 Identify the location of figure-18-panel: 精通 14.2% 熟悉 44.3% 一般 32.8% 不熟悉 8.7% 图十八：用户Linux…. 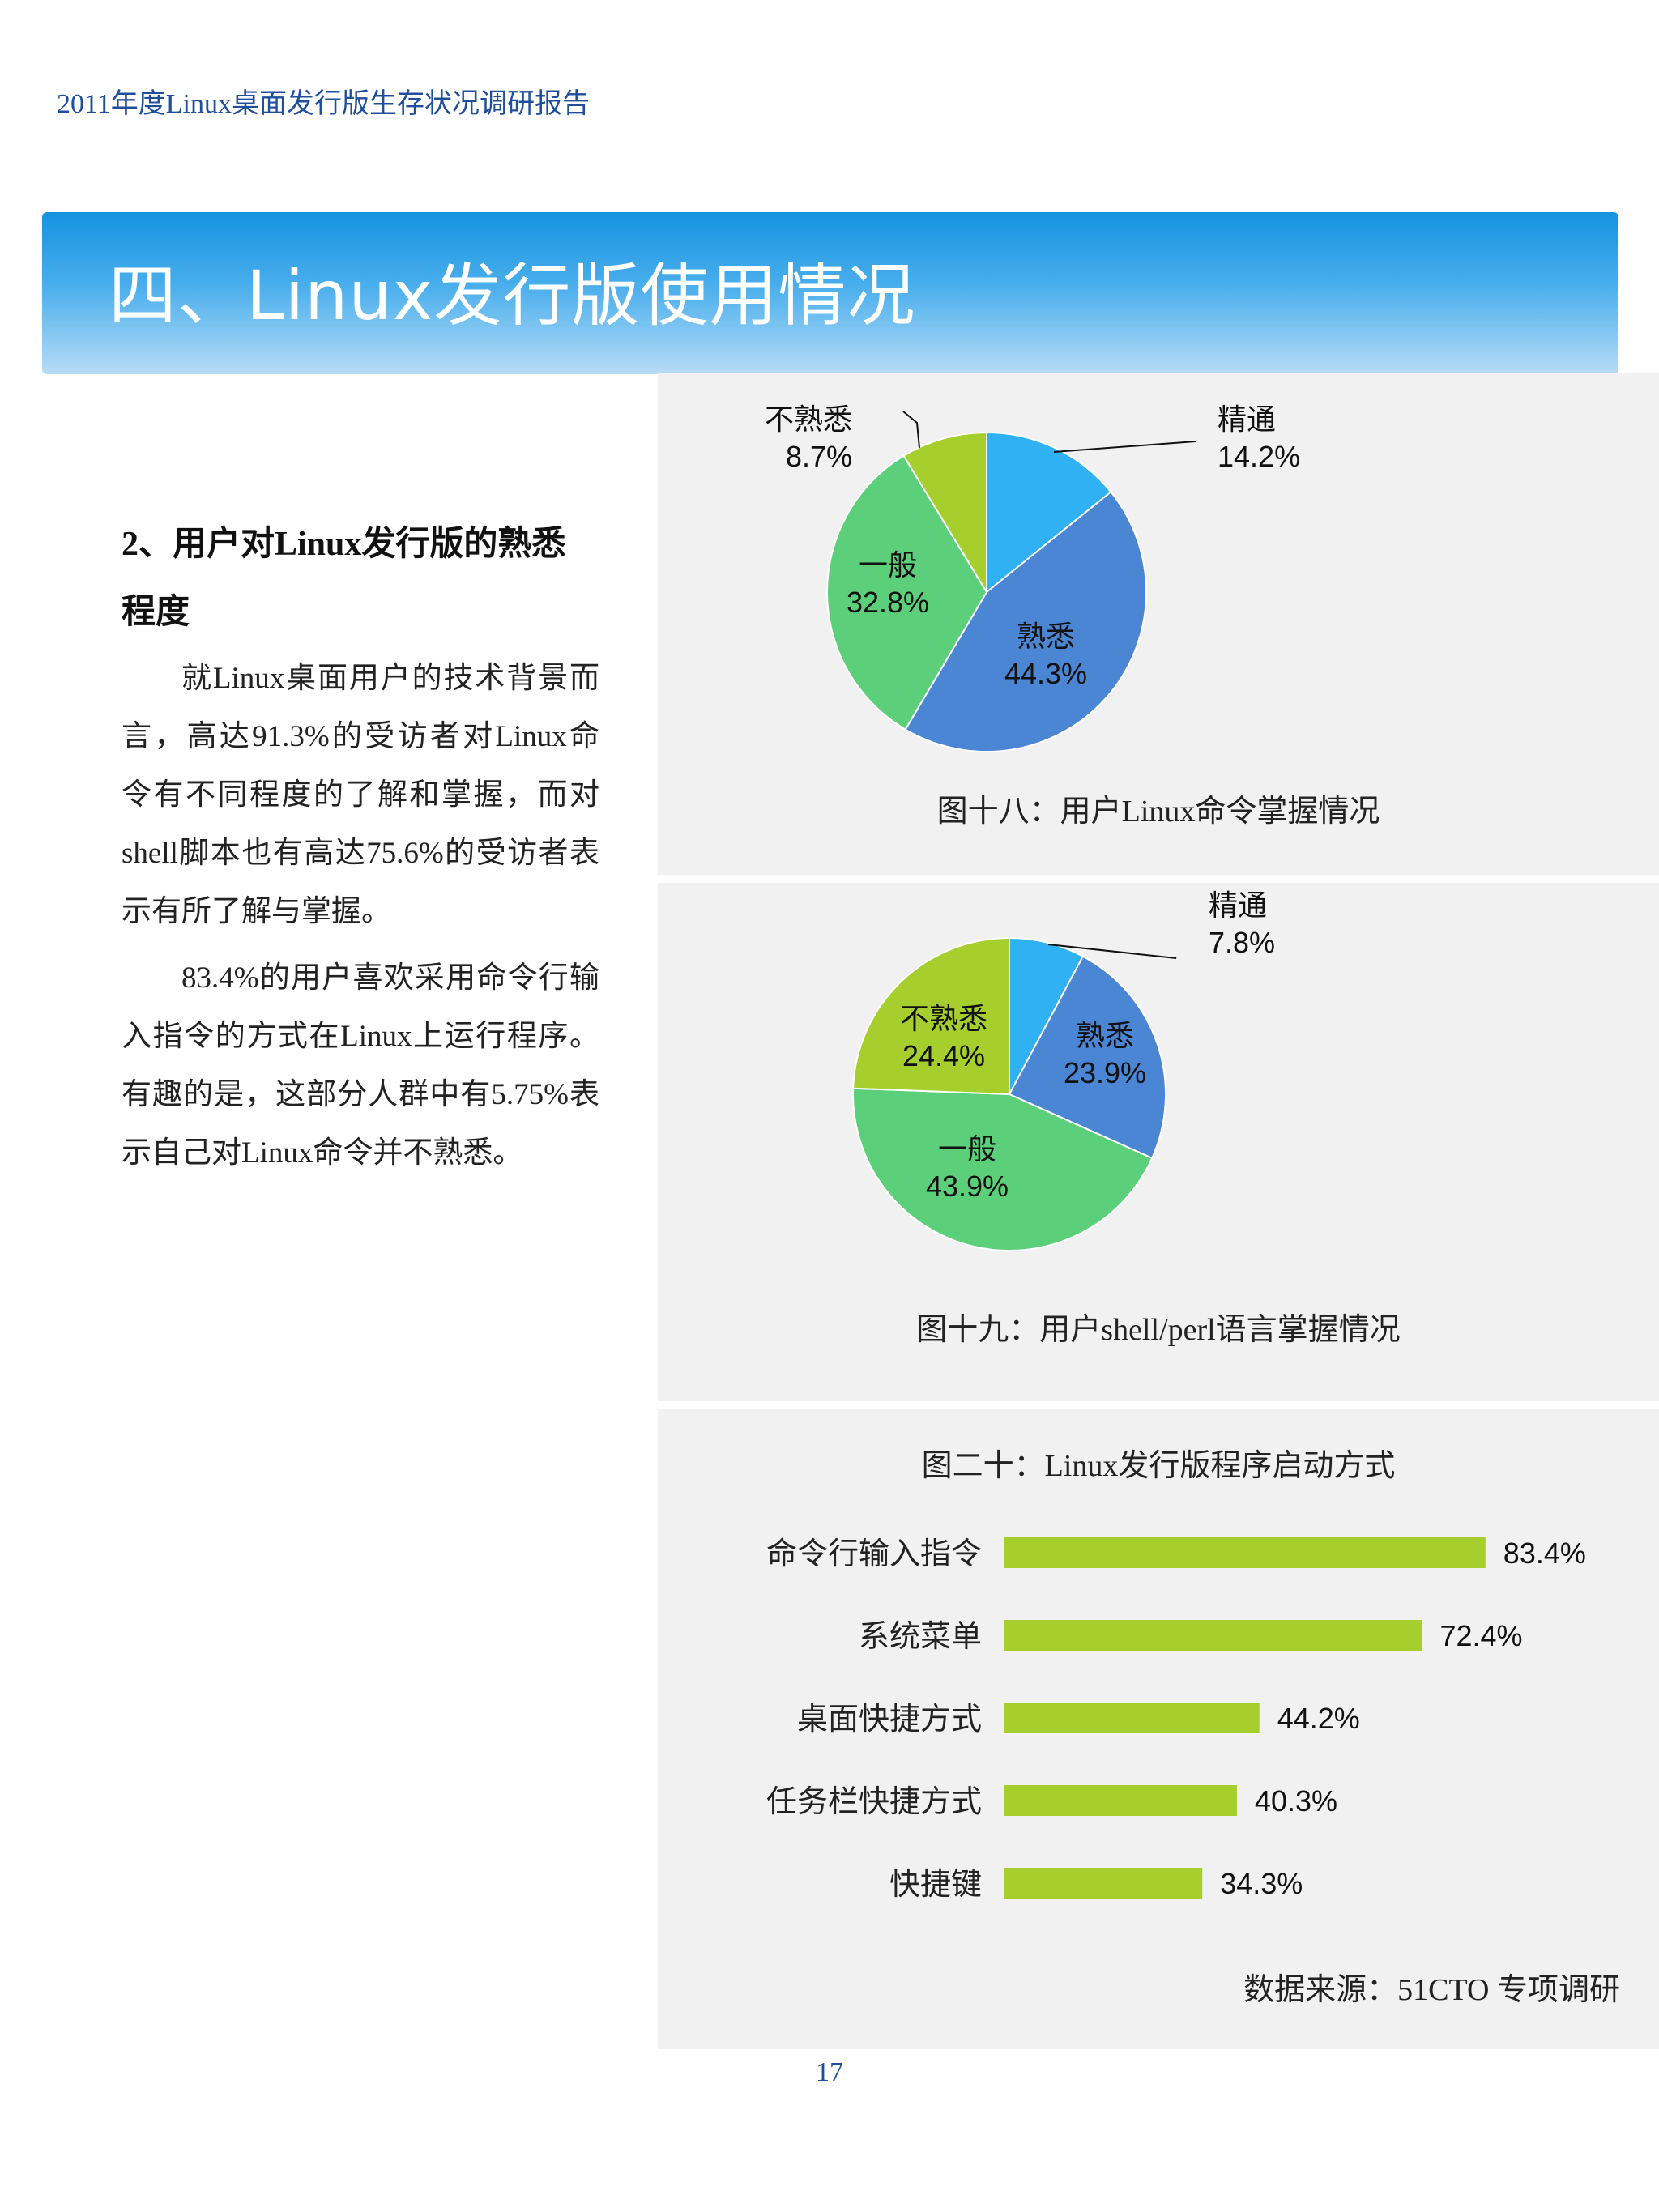
(1158, 624).